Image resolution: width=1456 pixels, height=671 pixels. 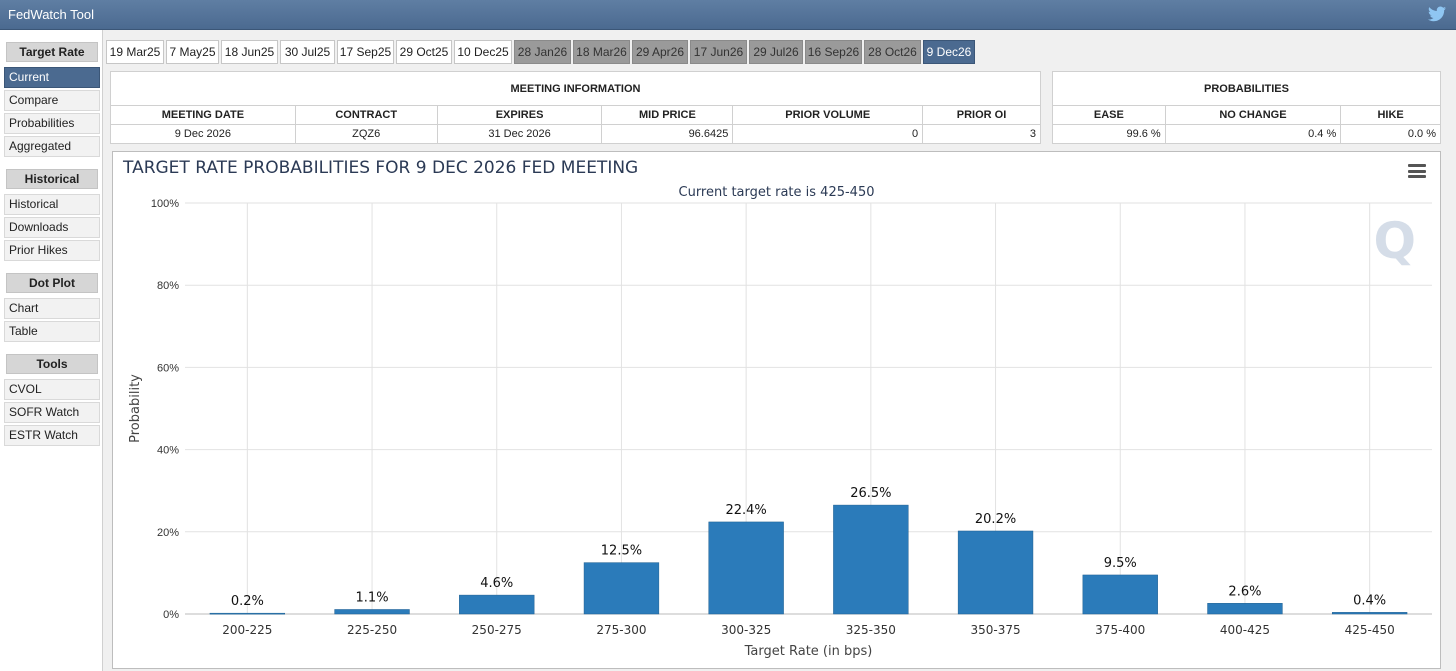 What do you see at coordinates (483, 52) in the screenshot?
I see `tab-meeting: 10 Dec25` at bounding box center [483, 52].